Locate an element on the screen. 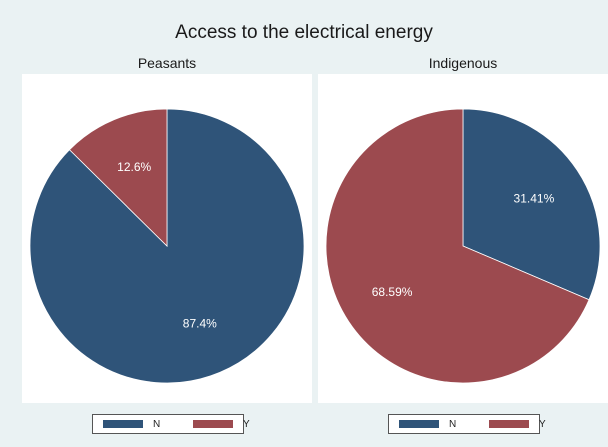 This screenshot has height=447, width=608. slice-label-n: 31.41% is located at coordinates (534, 198).